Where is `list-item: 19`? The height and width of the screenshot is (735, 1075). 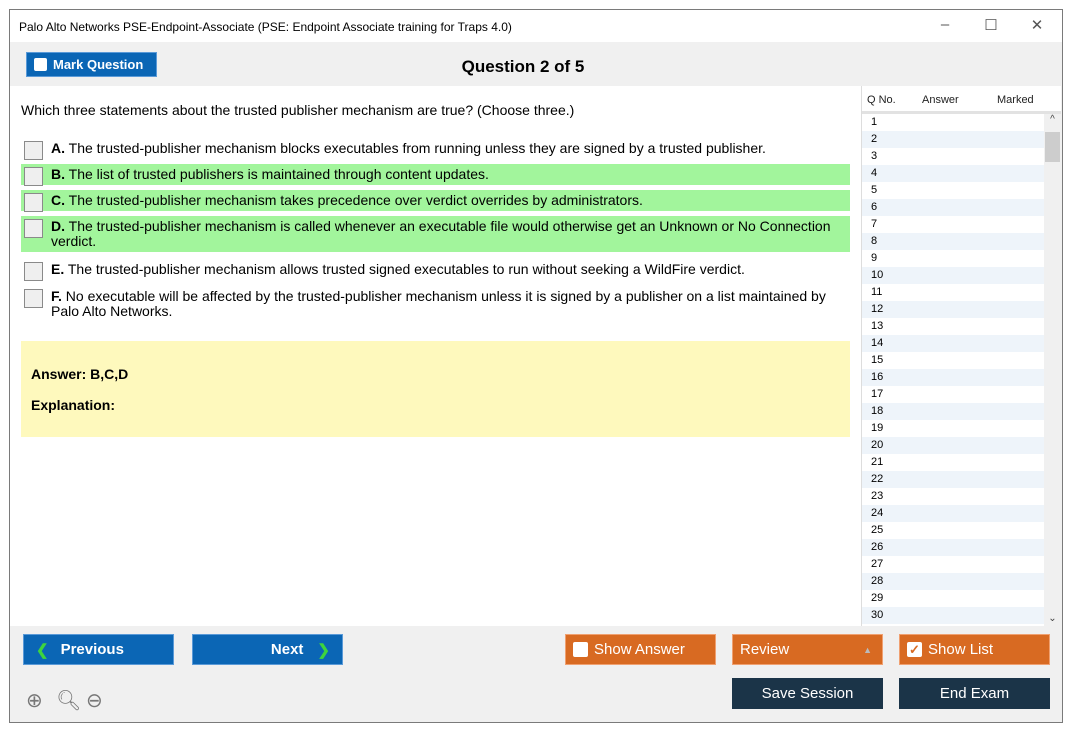
list-item: 19 is located at coordinates (877, 428).